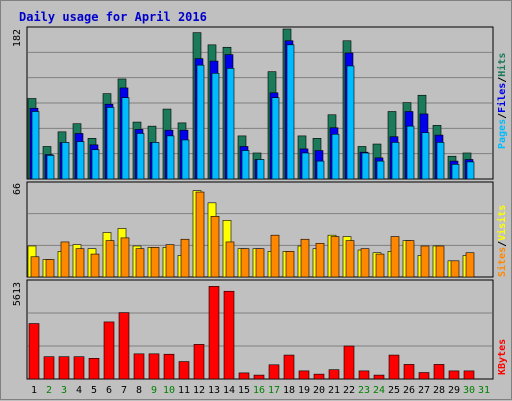 The image size is (512, 401). What do you see at coordinates (424, 390) in the screenshot?
I see `x-label-day-27: 27` at bounding box center [424, 390].